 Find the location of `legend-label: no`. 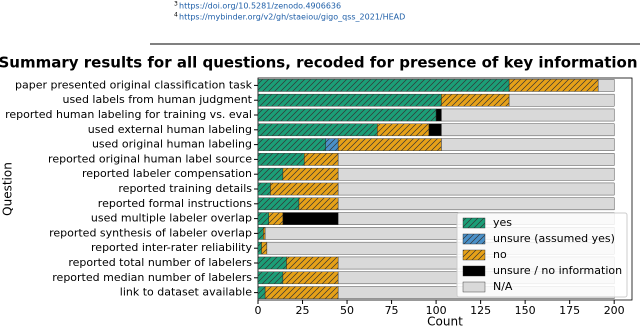

legend-label: no is located at coordinates (500, 254).